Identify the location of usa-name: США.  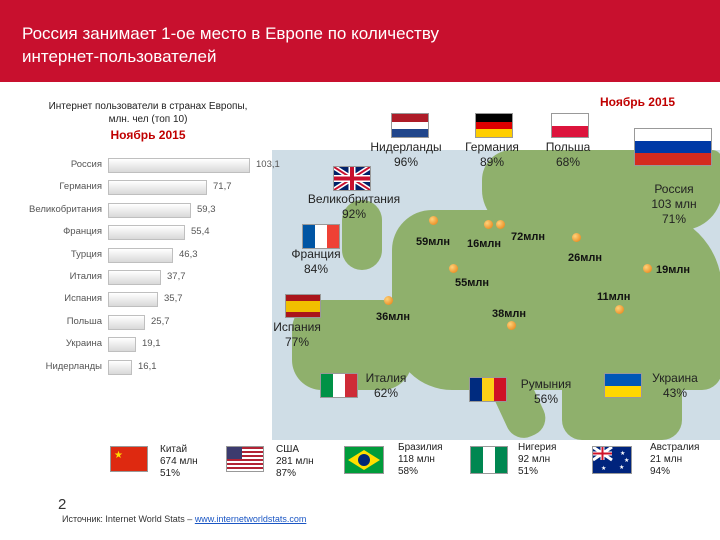
(288, 449).